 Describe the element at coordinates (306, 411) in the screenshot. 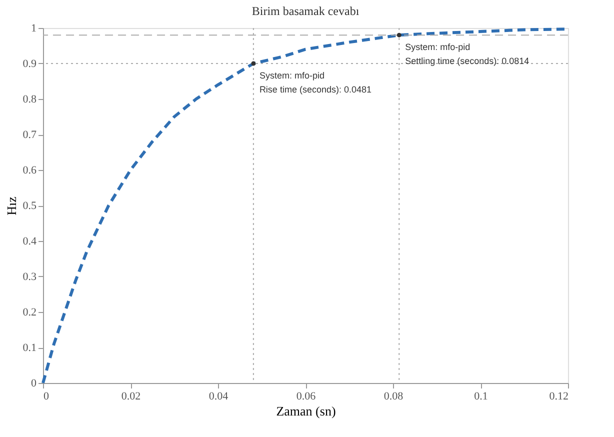

I see `x-axis-title: Zaman (sn)` at that location.